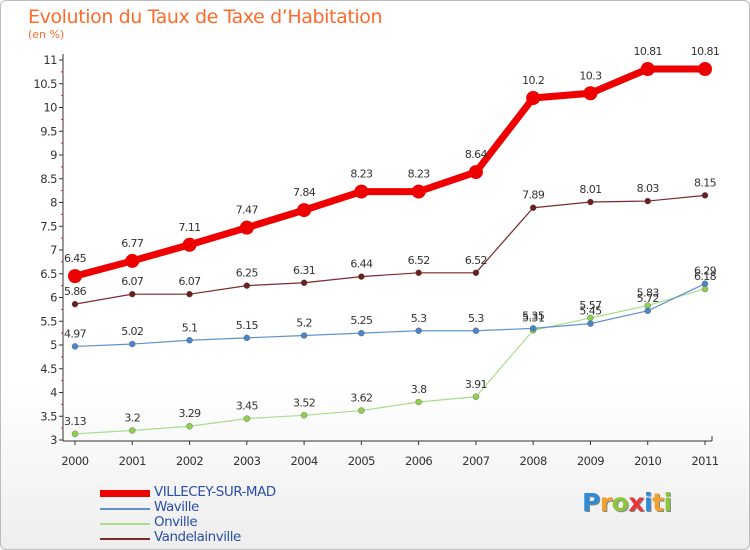  I want to click on data-label: 5.83, so click(648, 293).